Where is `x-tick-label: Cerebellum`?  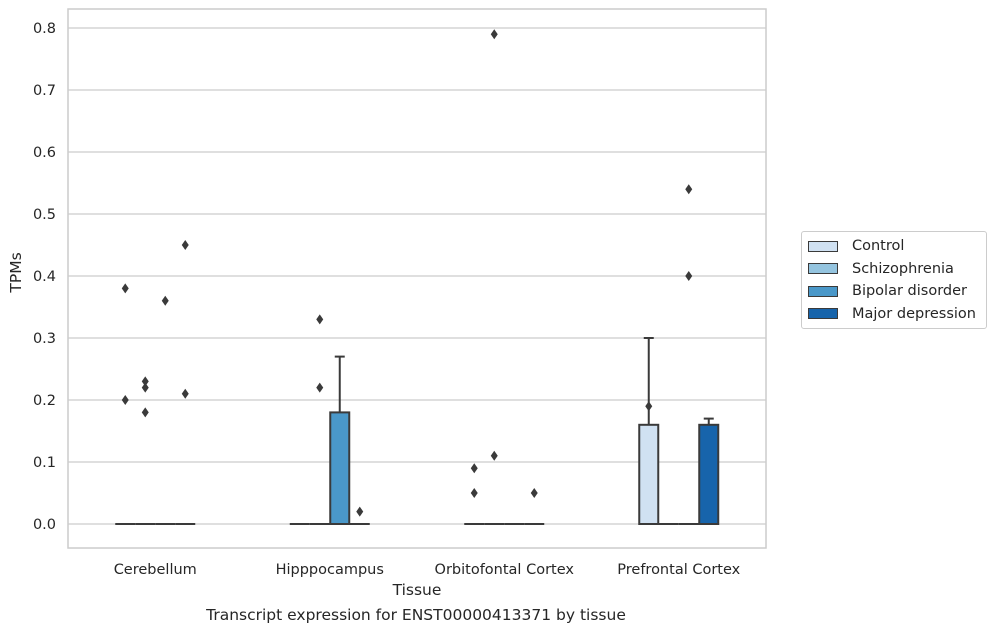 x-tick-label: Cerebellum is located at coordinates (155, 570).